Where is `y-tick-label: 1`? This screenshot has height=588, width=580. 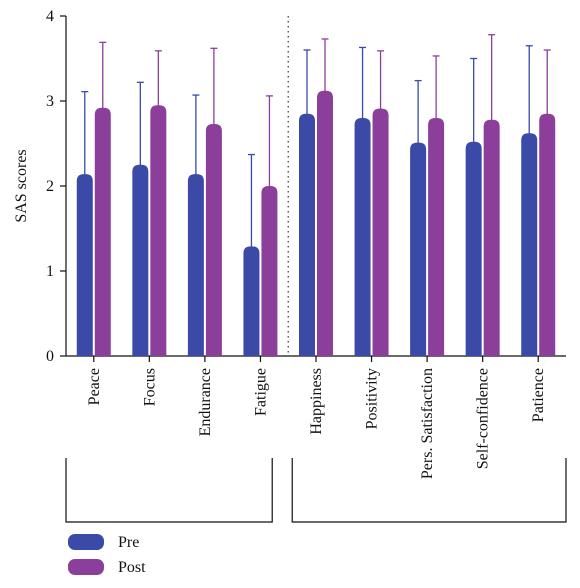
y-tick-label: 1 is located at coordinates (50, 271).